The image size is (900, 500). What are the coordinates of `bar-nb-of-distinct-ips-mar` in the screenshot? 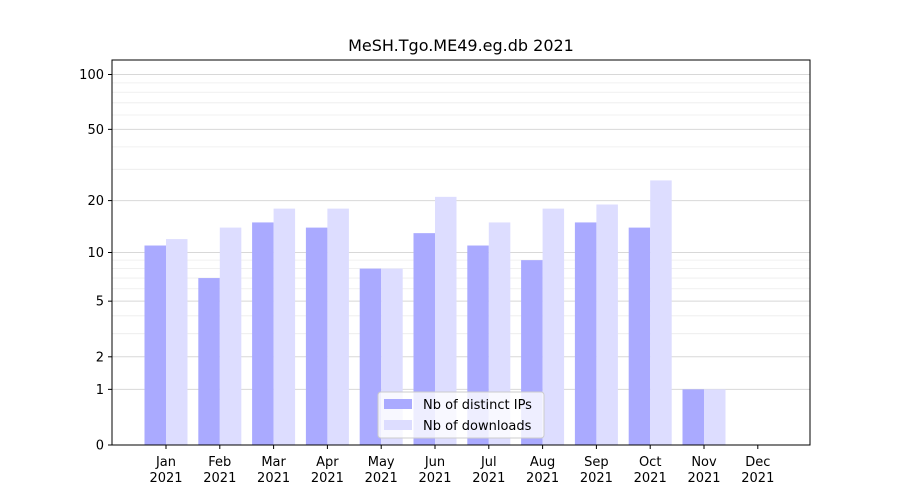 It's located at (263, 333).